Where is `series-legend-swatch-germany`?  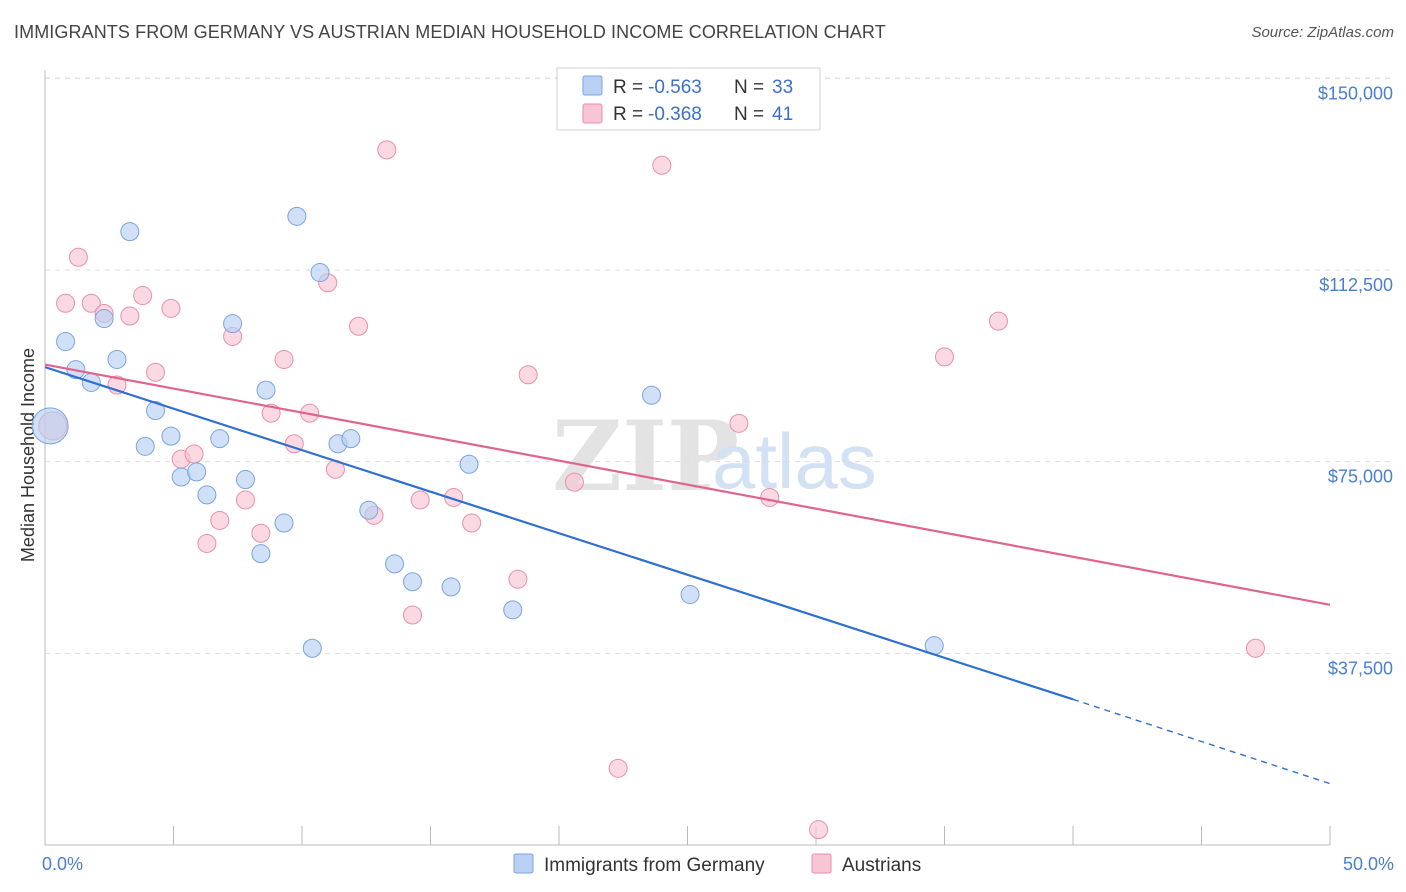
series-legend-swatch-germany is located at coordinates (523, 863).